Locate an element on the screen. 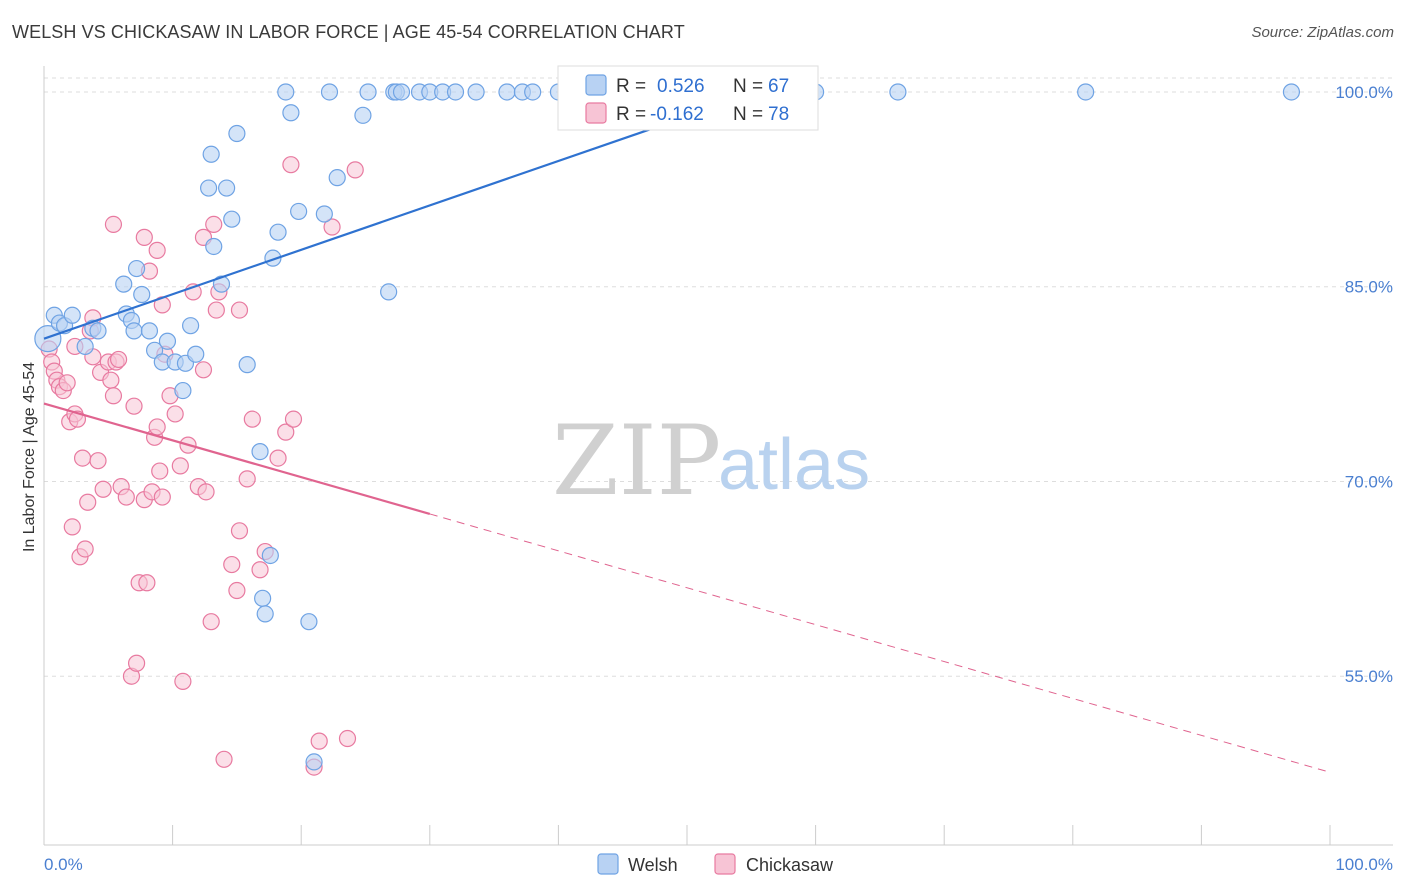 The image size is (1406, 892). legend-r-value-chickasaw: -0.162 is located at coordinates (677, 114).